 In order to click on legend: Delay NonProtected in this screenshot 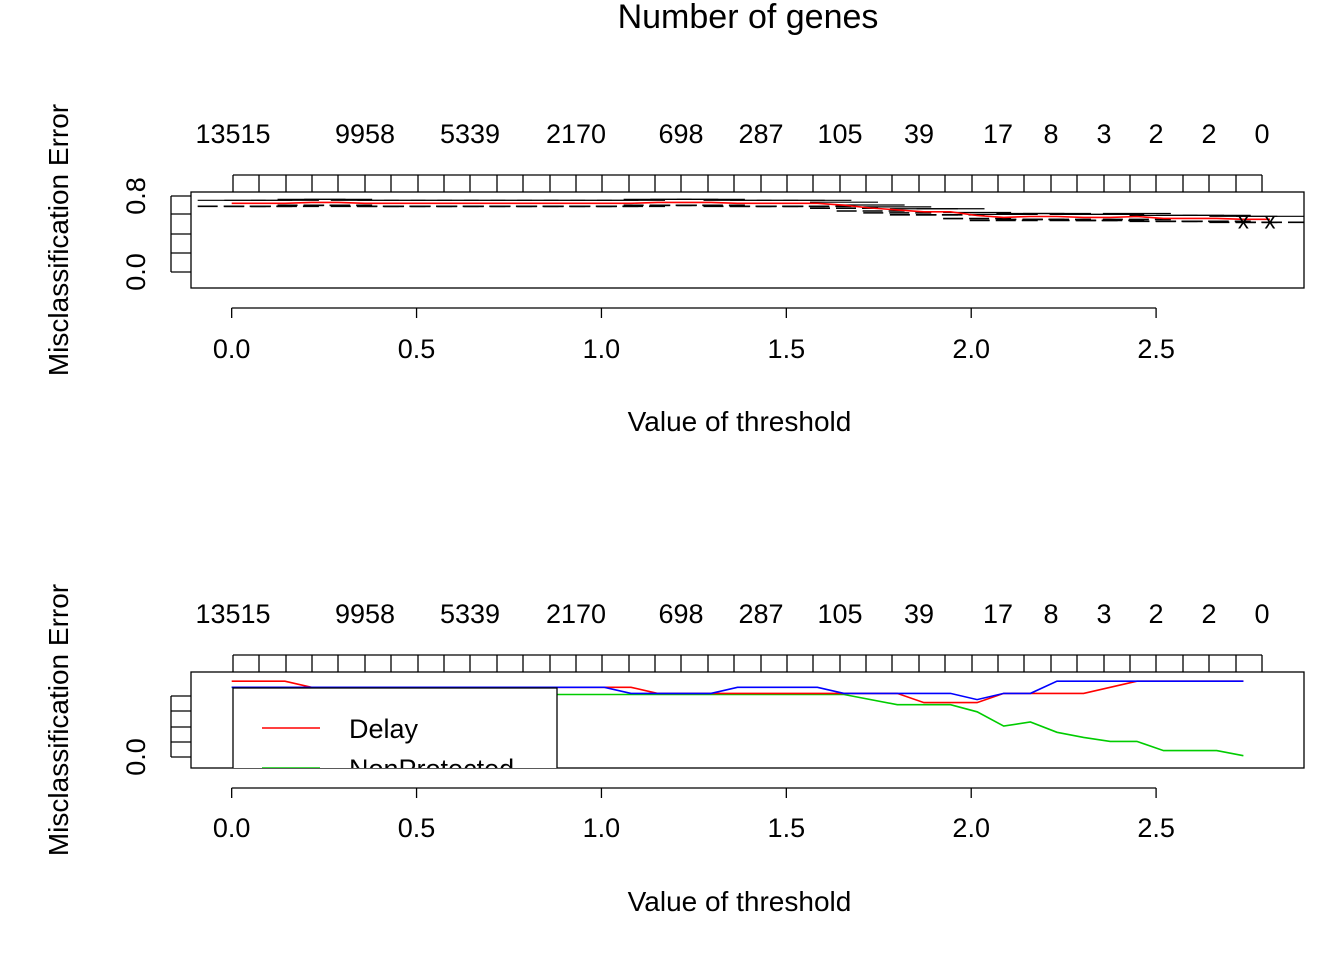, I will do `click(395, 735)`.